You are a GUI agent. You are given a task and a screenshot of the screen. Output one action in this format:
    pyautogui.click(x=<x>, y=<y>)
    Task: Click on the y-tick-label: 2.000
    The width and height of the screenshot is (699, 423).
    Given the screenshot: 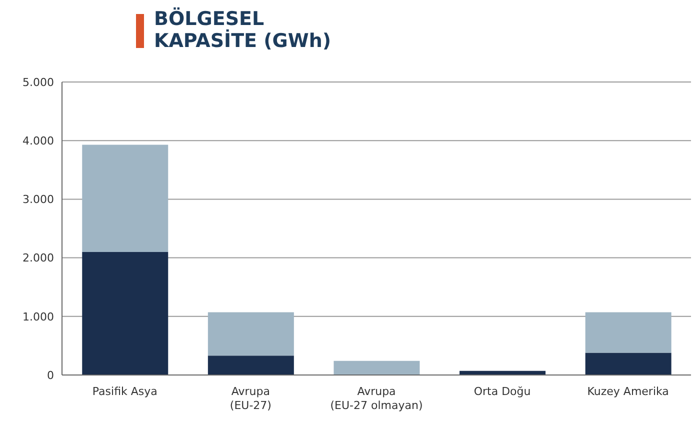 What is the action you would take?
    pyautogui.click(x=38, y=258)
    